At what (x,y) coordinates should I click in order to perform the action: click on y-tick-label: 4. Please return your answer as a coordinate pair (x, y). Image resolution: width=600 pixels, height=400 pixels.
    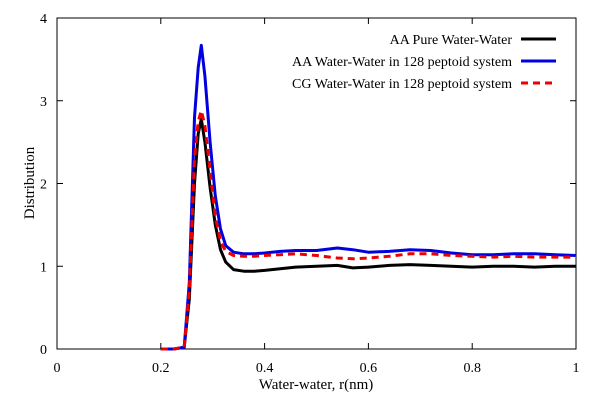
    Looking at the image, I should click on (43, 19).